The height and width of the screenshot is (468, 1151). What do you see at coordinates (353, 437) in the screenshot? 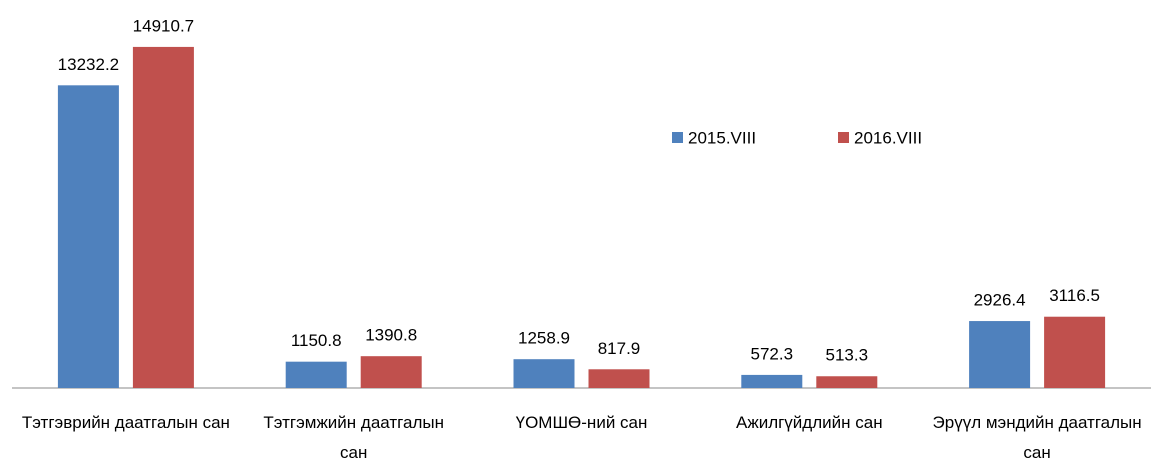
I see `x-tick-label: Тэтгэмжийн даатгалын сан` at bounding box center [353, 437].